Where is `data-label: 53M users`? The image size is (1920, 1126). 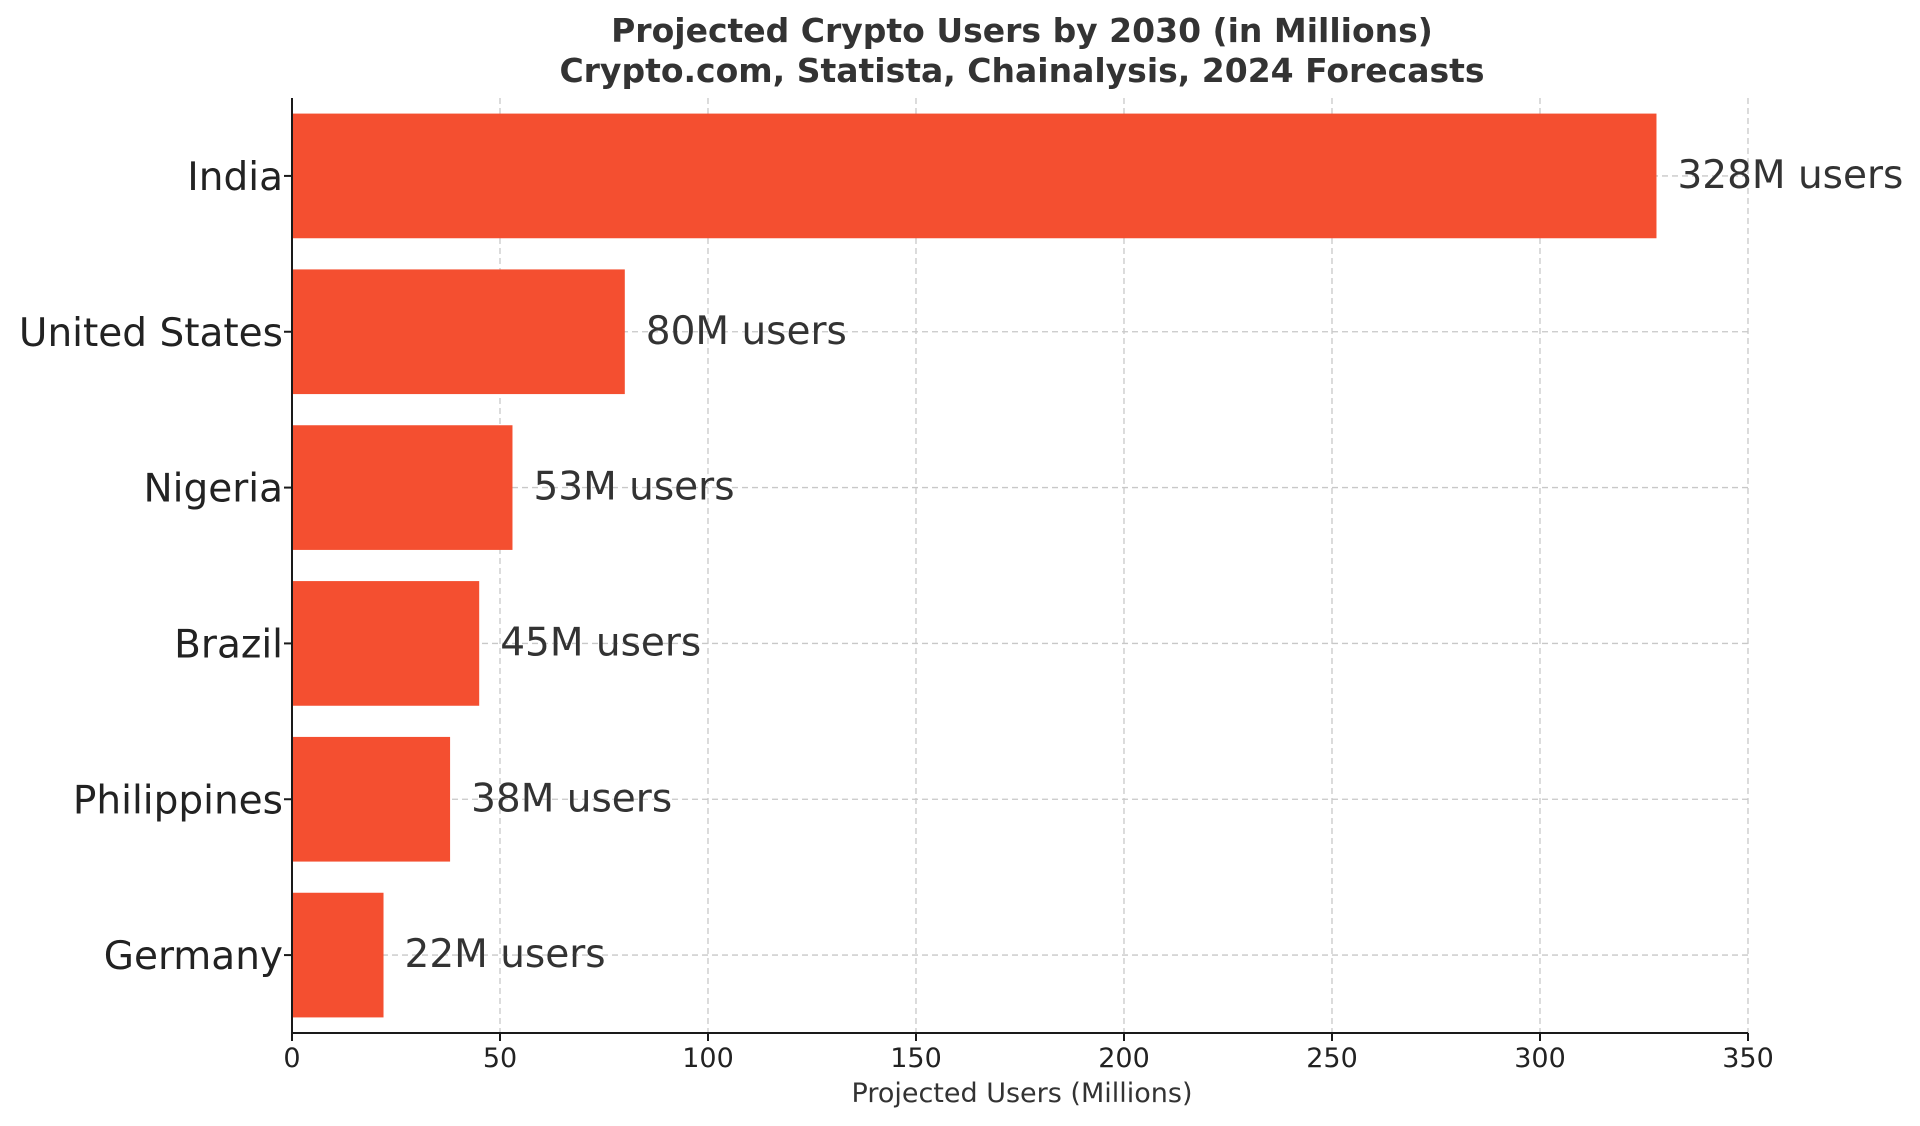
data-label: 53M users is located at coordinates (633, 487).